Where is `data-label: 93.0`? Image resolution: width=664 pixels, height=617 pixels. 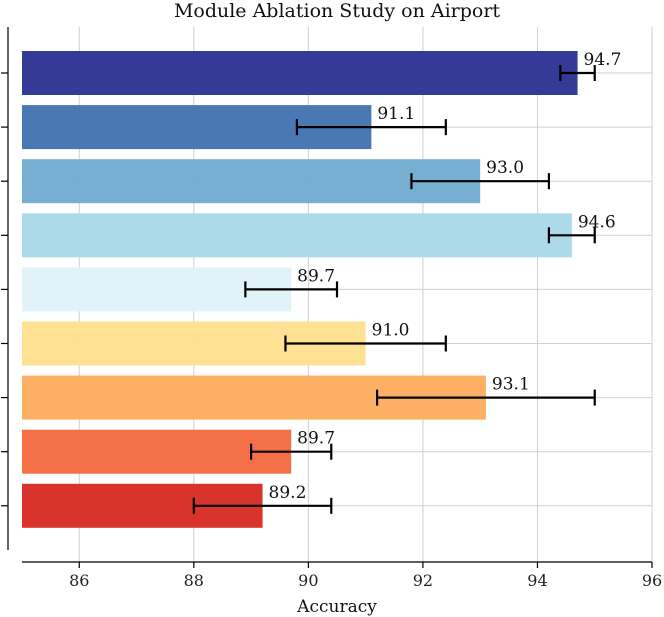 data-label: 93.0 is located at coordinates (505, 168).